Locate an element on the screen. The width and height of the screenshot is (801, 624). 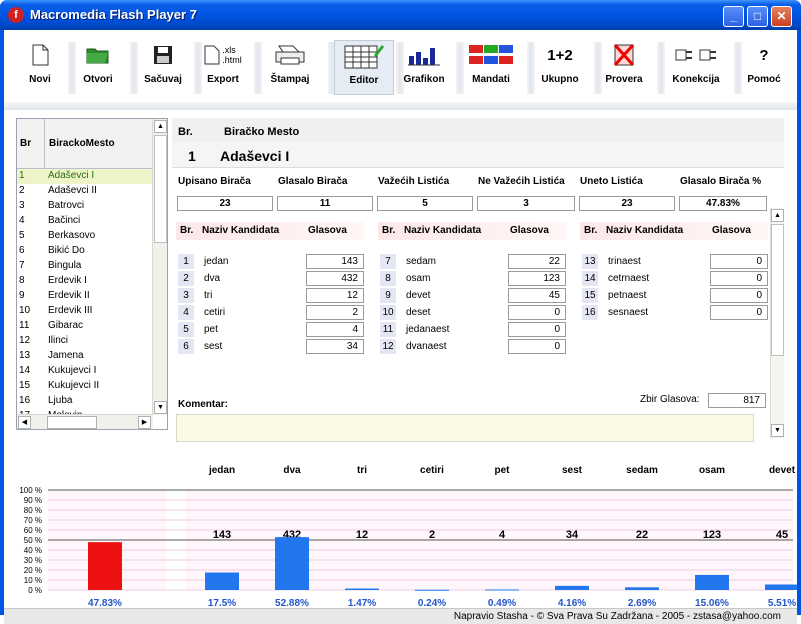
candidate-votes-field: 123 is located at coordinates (537, 278).